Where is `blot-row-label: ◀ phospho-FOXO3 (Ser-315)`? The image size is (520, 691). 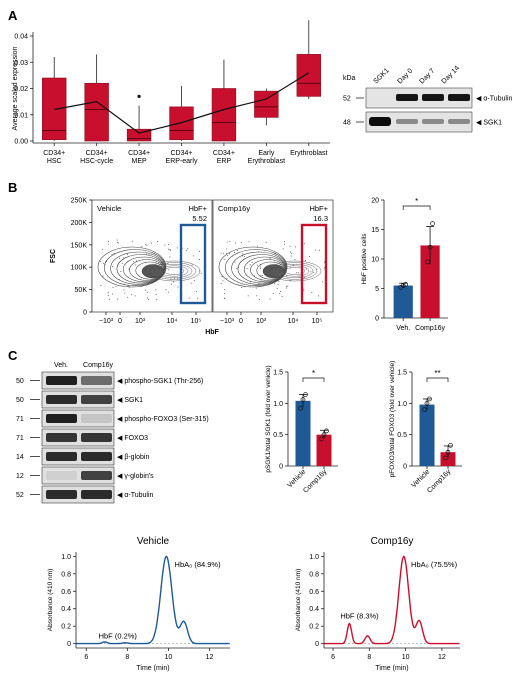 blot-row-label: ◀ phospho-FOXO3 (Ser-315) is located at coordinates (163, 419).